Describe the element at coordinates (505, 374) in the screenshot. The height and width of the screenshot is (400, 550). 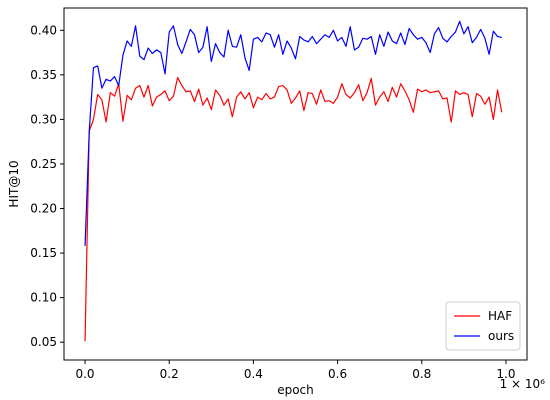
I see `x-tick-label: 1.0` at that location.